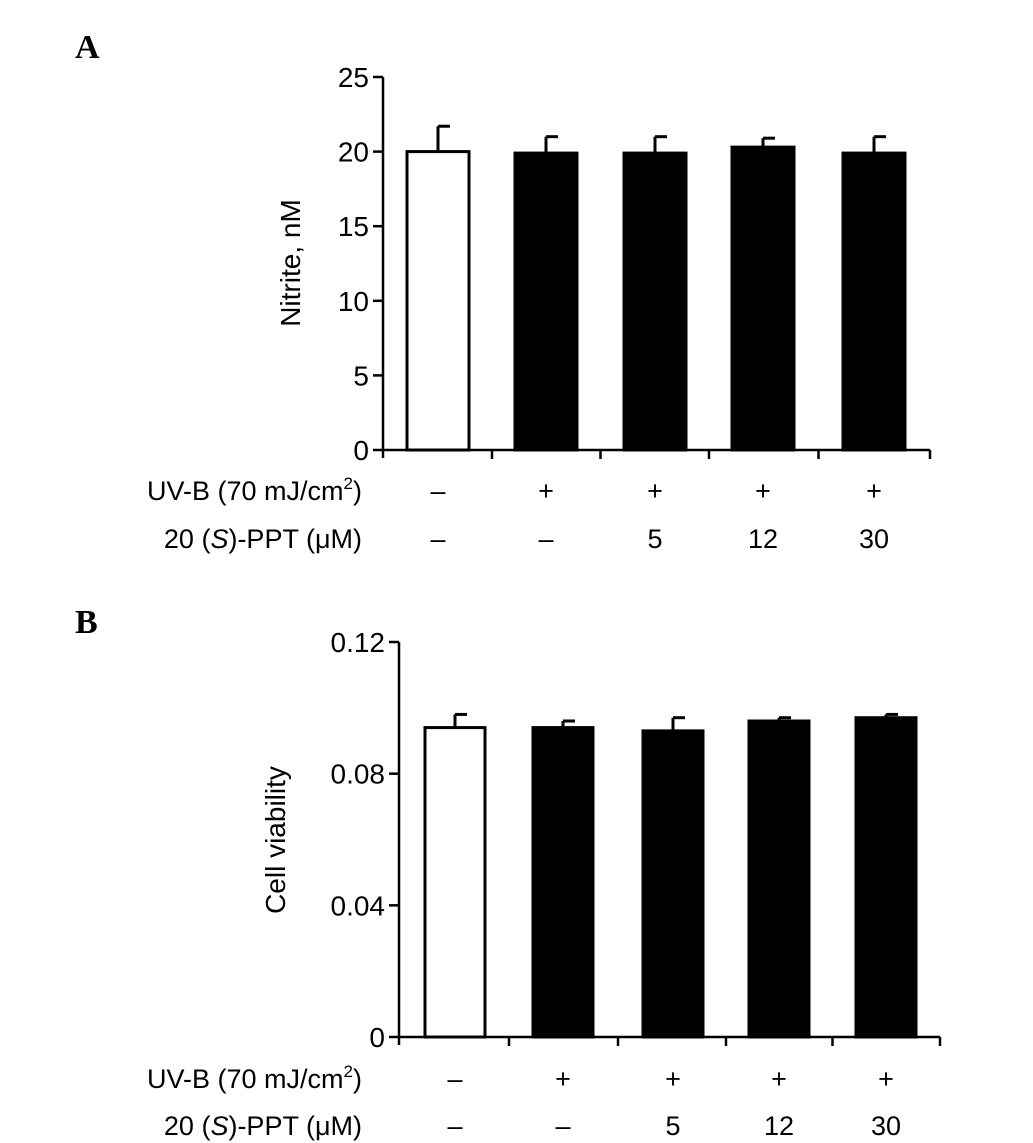 This screenshot has height=1143, width=1033. What do you see at coordinates (353, 301) in the screenshot?
I see `y-tick-label: 10` at bounding box center [353, 301].